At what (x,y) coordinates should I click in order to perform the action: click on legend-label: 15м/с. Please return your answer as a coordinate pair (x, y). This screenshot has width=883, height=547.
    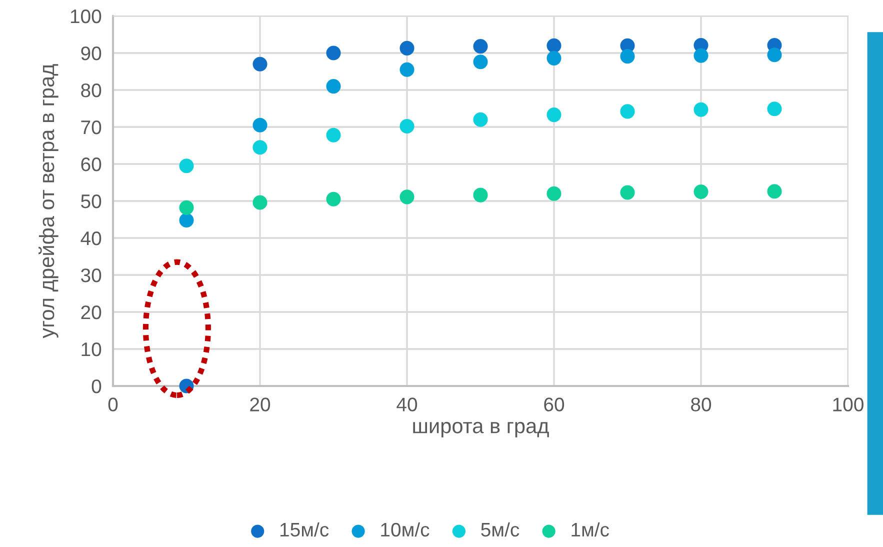
    Looking at the image, I should click on (304, 529).